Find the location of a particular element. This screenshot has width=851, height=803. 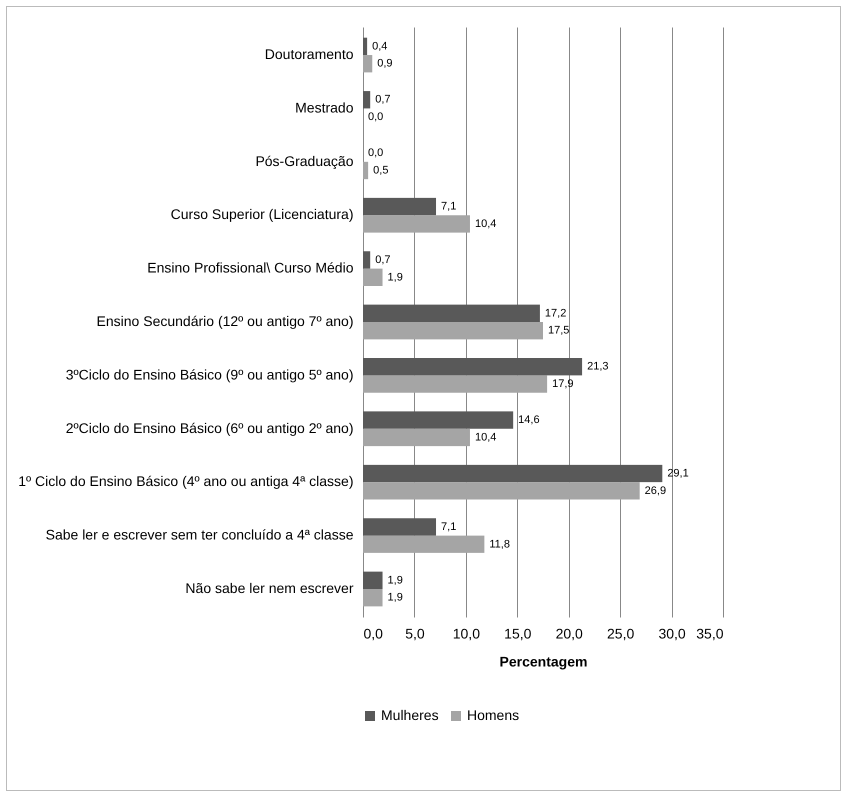

y-tick-label: Pós-Graduação is located at coordinates (304, 160).